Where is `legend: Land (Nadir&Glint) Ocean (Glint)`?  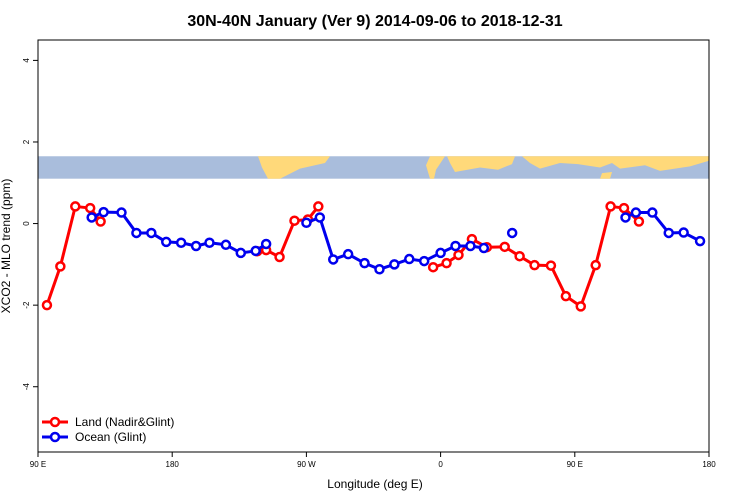
legend: Land (Nadir&Glint) Ocean (Glint) is located at coordinates (108, 429).